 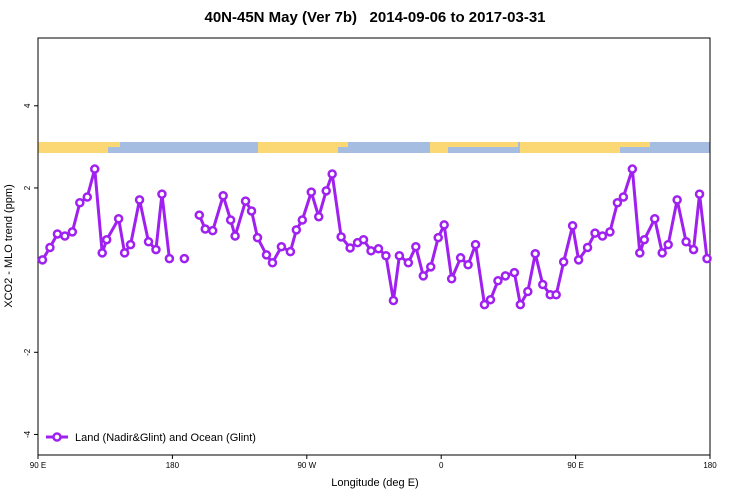 I want to click on land-ocean-strip, so click(x=374, y=147).